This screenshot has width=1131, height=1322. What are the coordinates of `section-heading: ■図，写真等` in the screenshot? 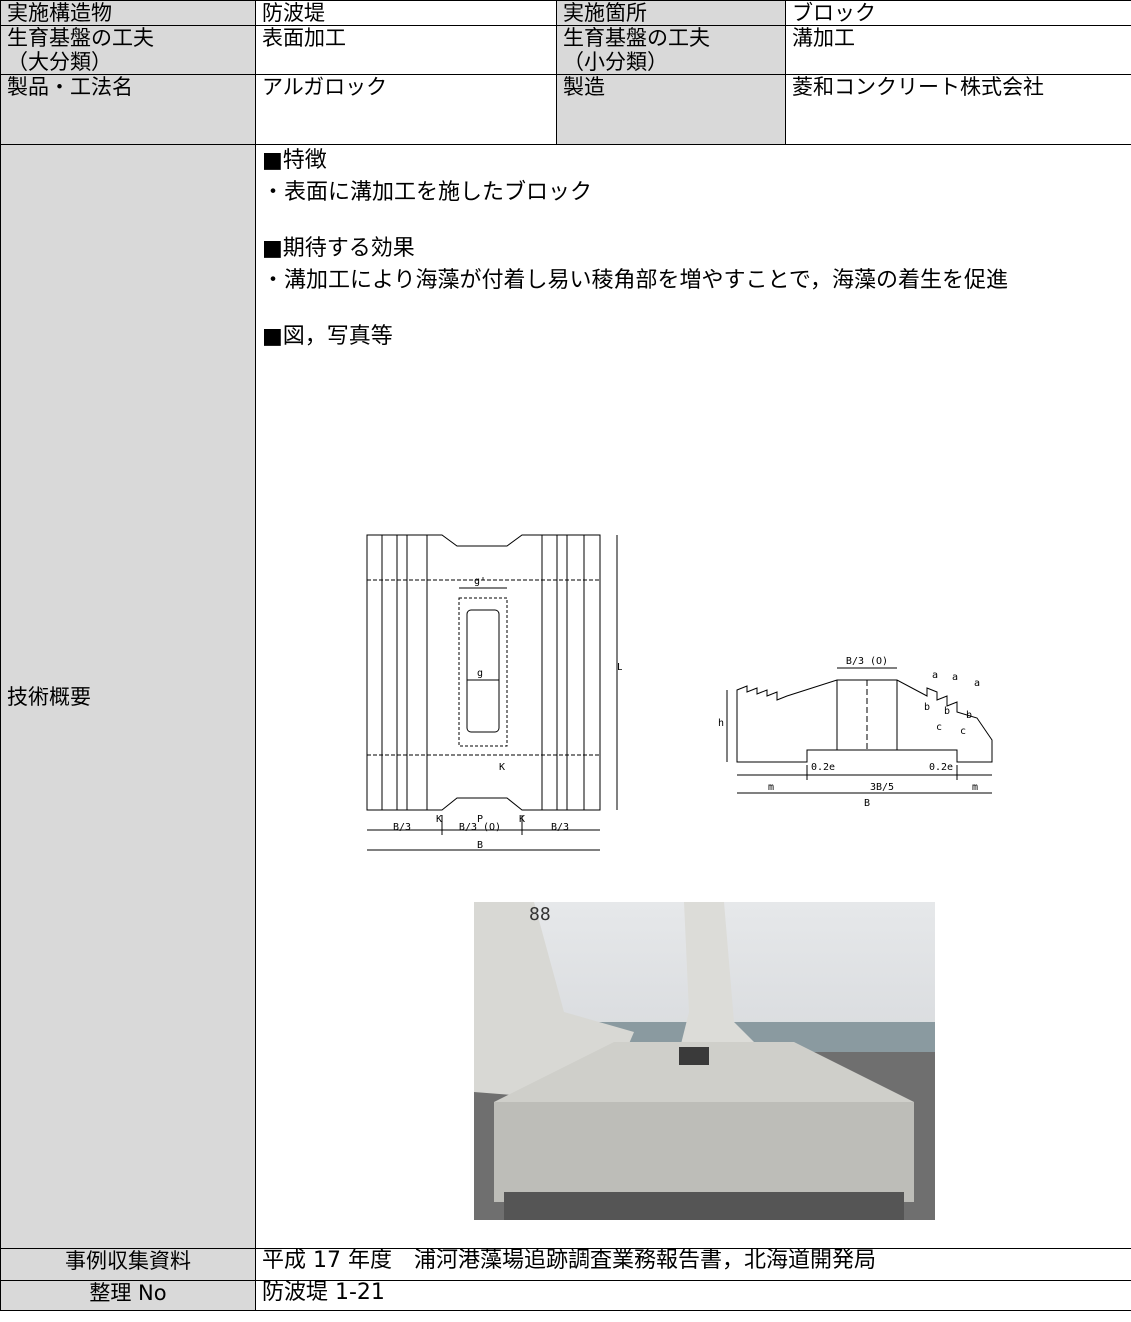 It's located at (327, 336).